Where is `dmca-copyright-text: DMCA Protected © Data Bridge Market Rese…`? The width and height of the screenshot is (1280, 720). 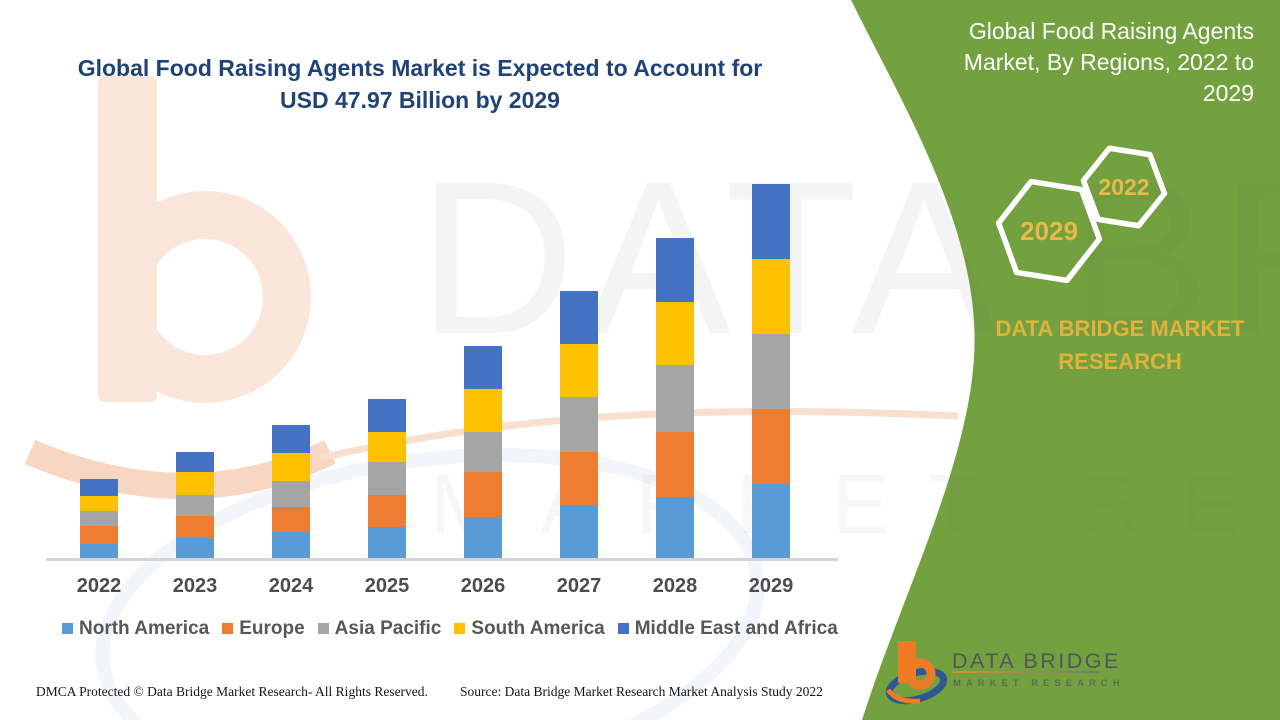 dmca-copyright-text: DMCA Protected © Data Bridge Market Rese… is located at coordinates (232, 691).